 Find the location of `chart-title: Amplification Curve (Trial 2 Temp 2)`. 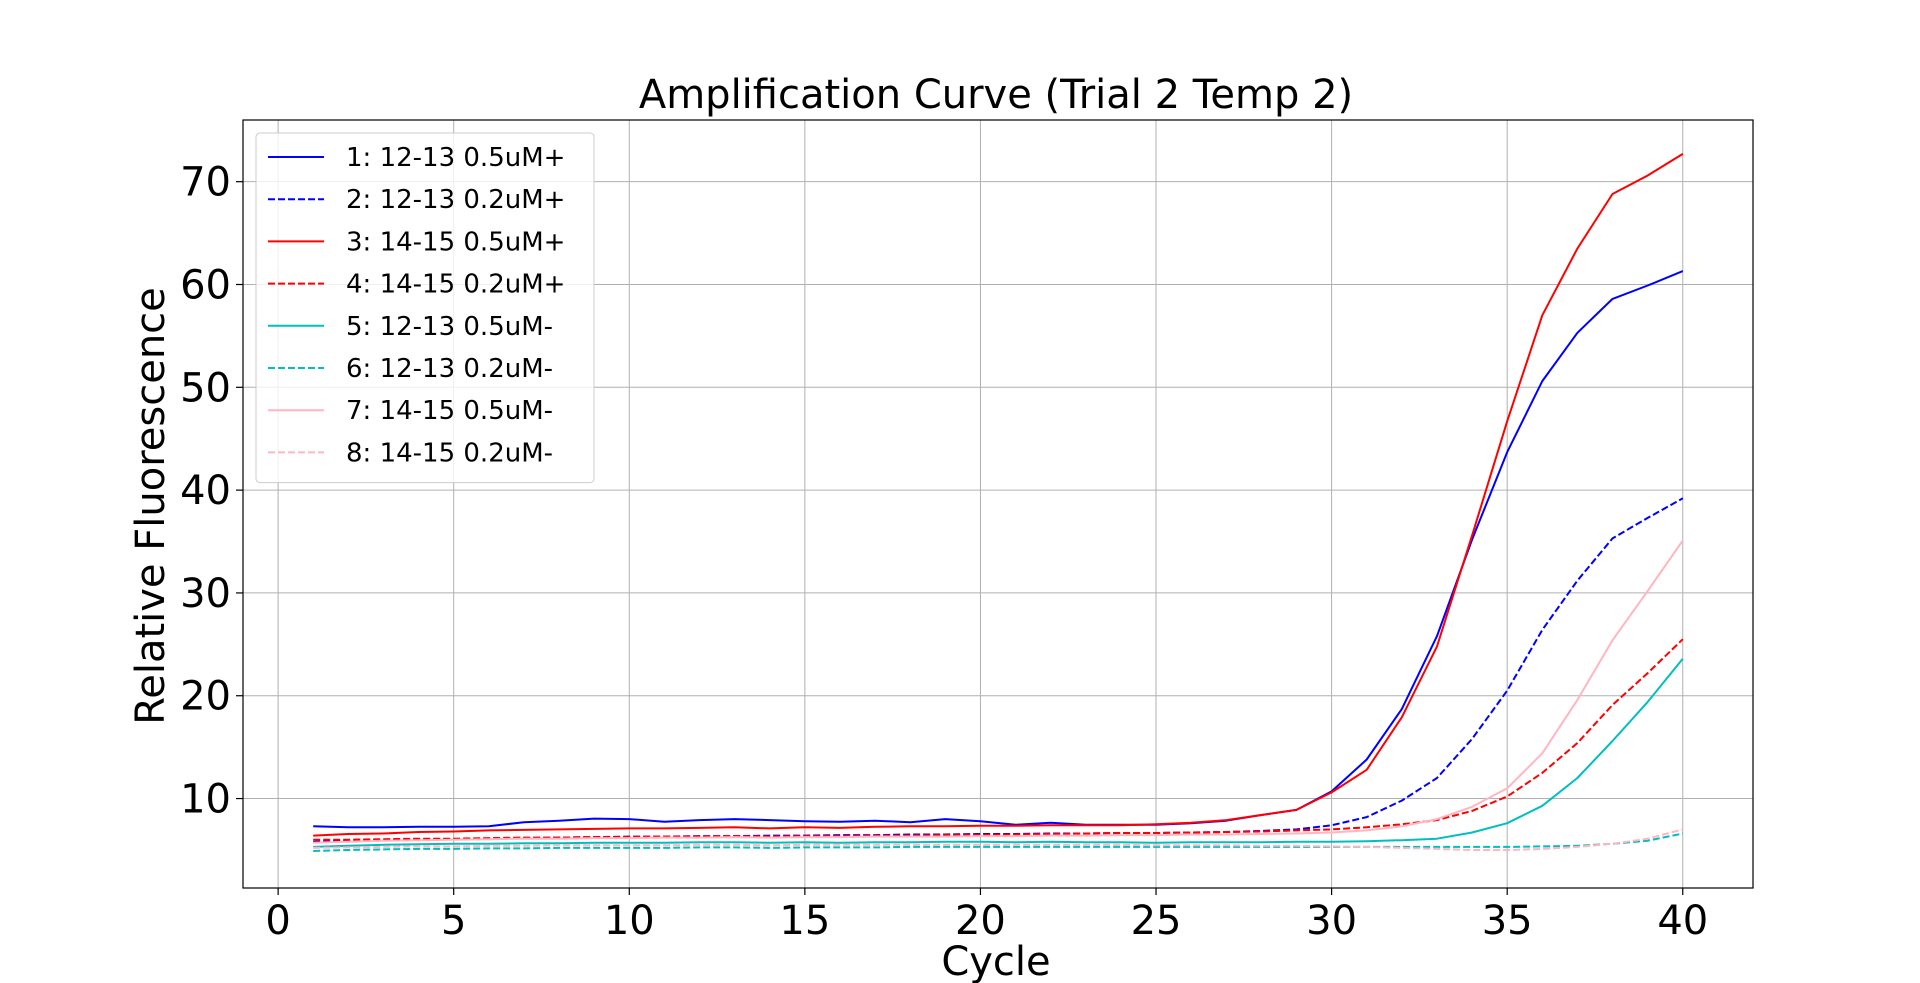

chart-title: Amplification Curve (Trial 2 Temp 2) is located at coordinates (996, 95).